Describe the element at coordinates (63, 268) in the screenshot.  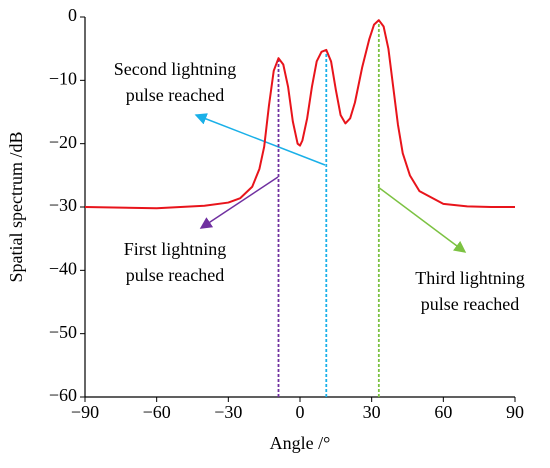
I see `y-tick-label: −40` at that location.